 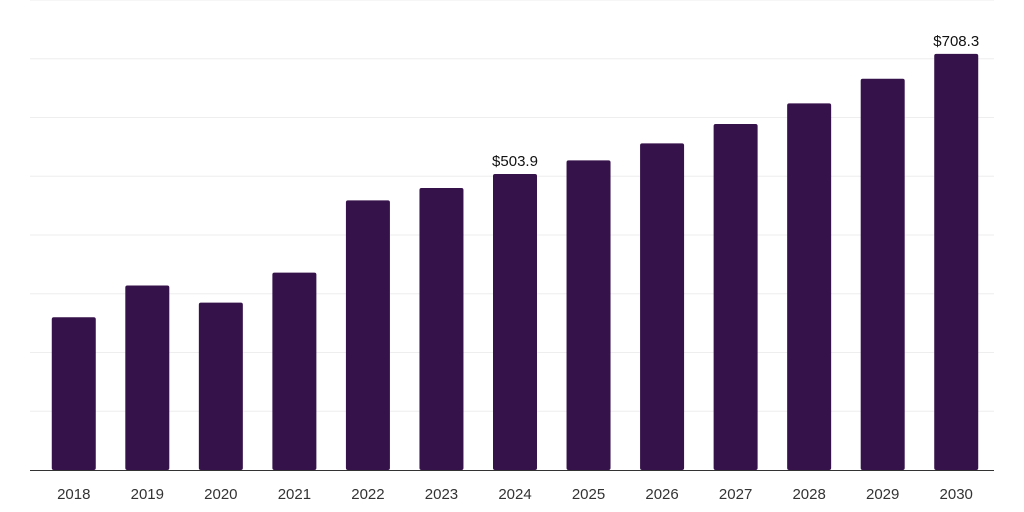 I want to click on x-tick-label-2018: 2018, so click(x=73, y=494).